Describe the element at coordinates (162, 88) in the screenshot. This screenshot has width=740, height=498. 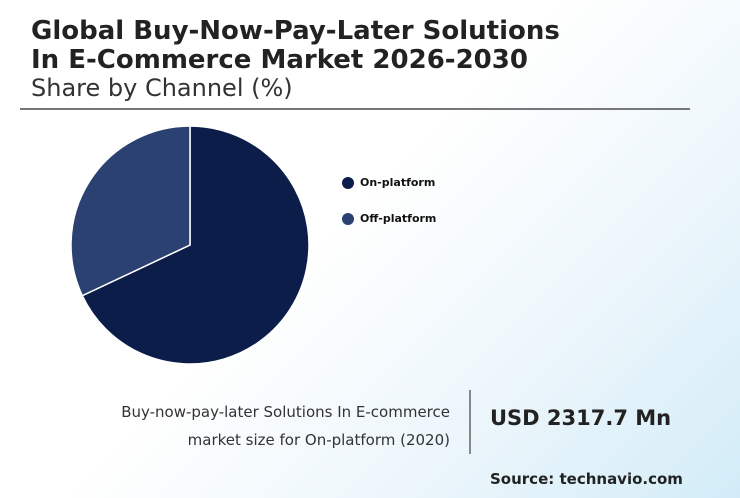
I see `chart-subtitle: Share by Channel (%)` at that location.